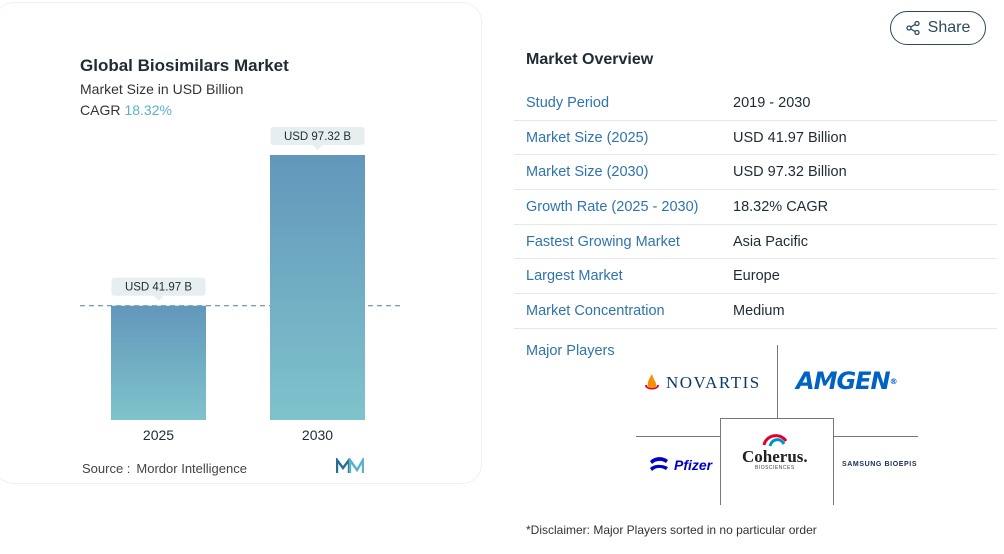 The image size is (1004, 554). I want to click on overview-row-value: Medium, so click(759, 310).